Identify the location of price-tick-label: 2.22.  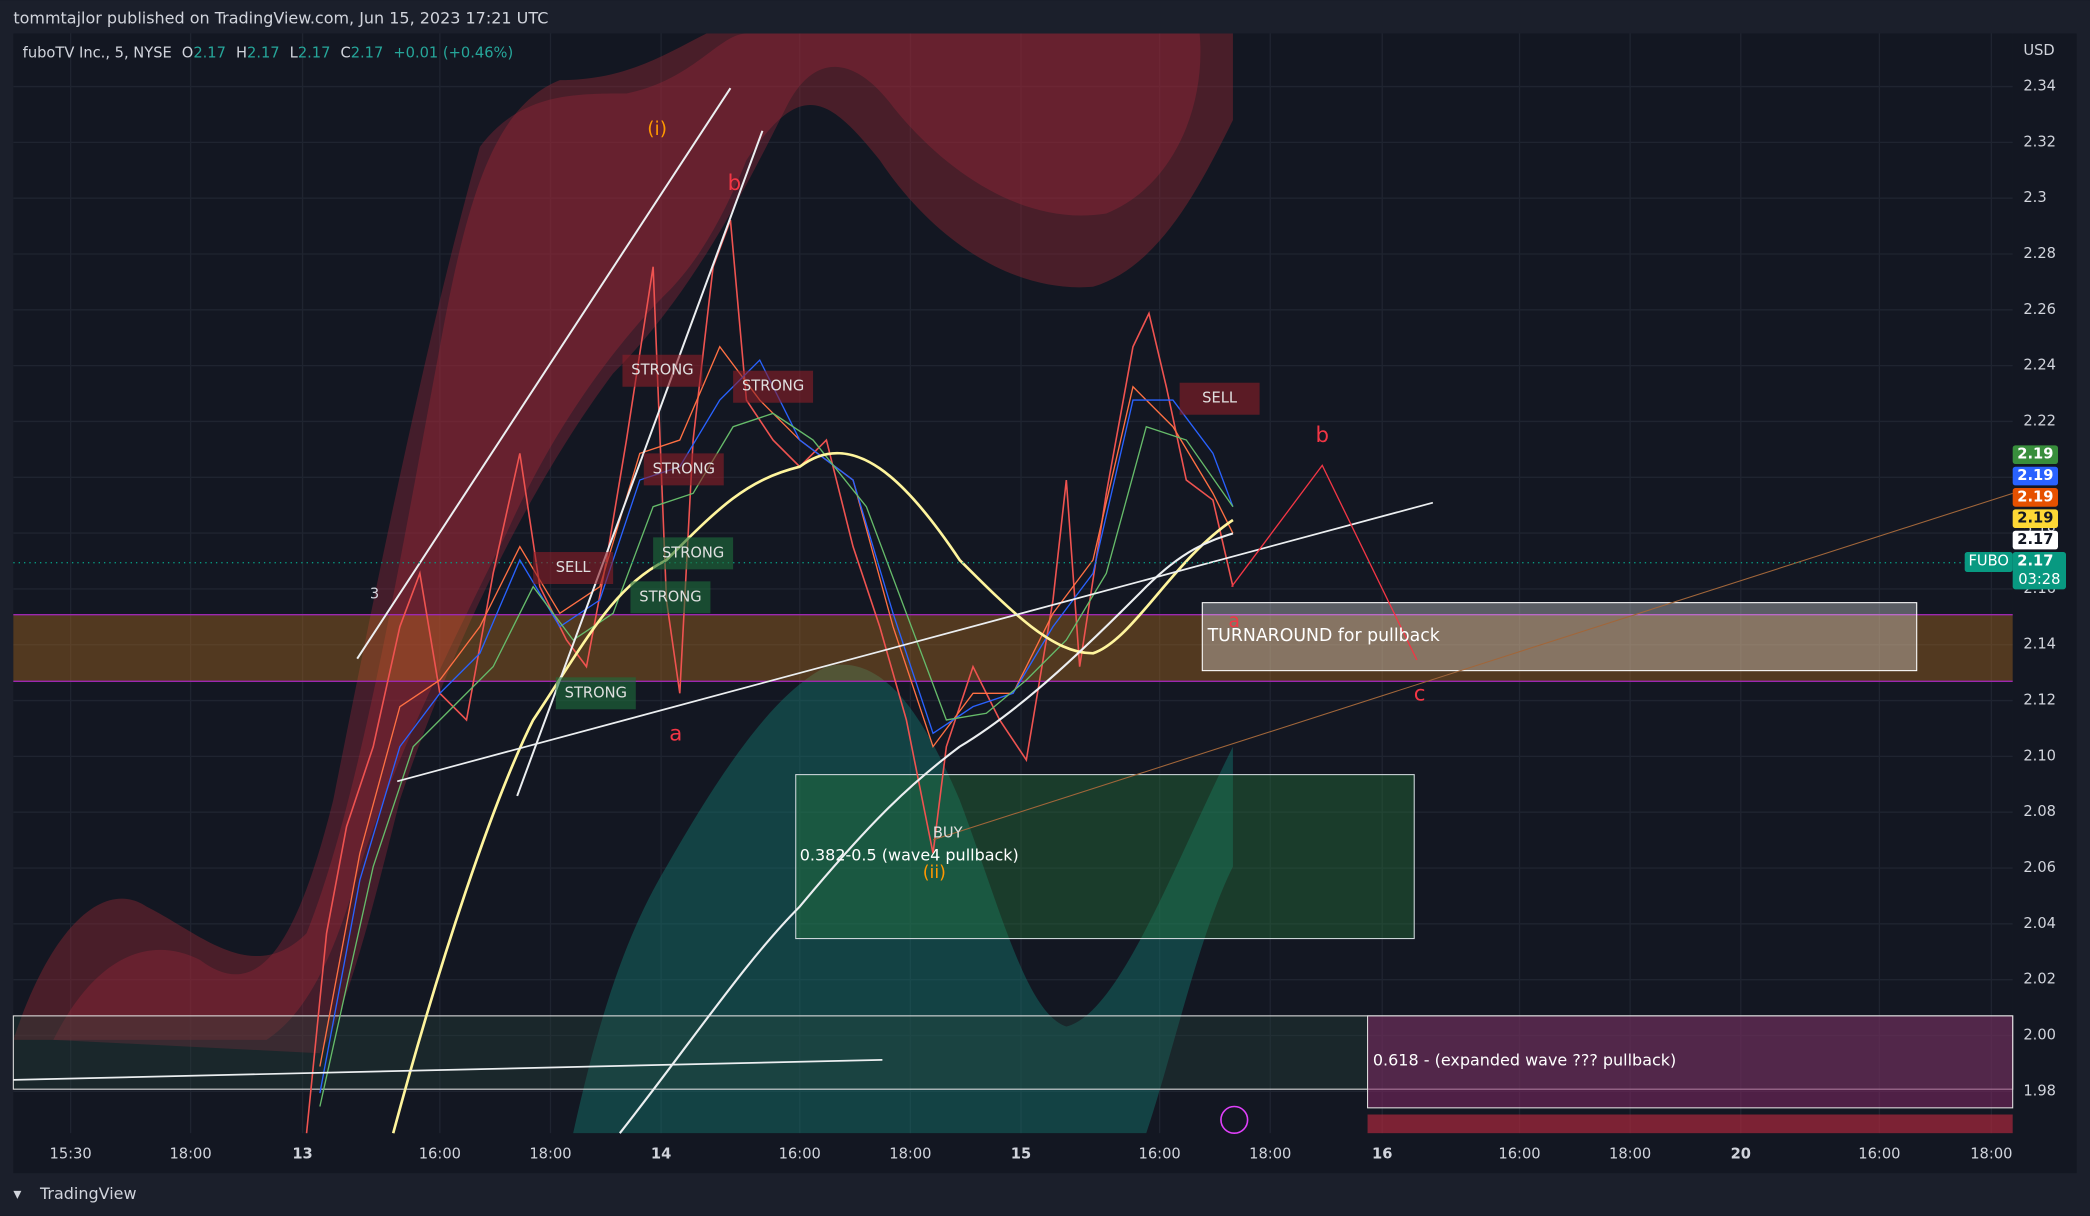
(2039, 420).